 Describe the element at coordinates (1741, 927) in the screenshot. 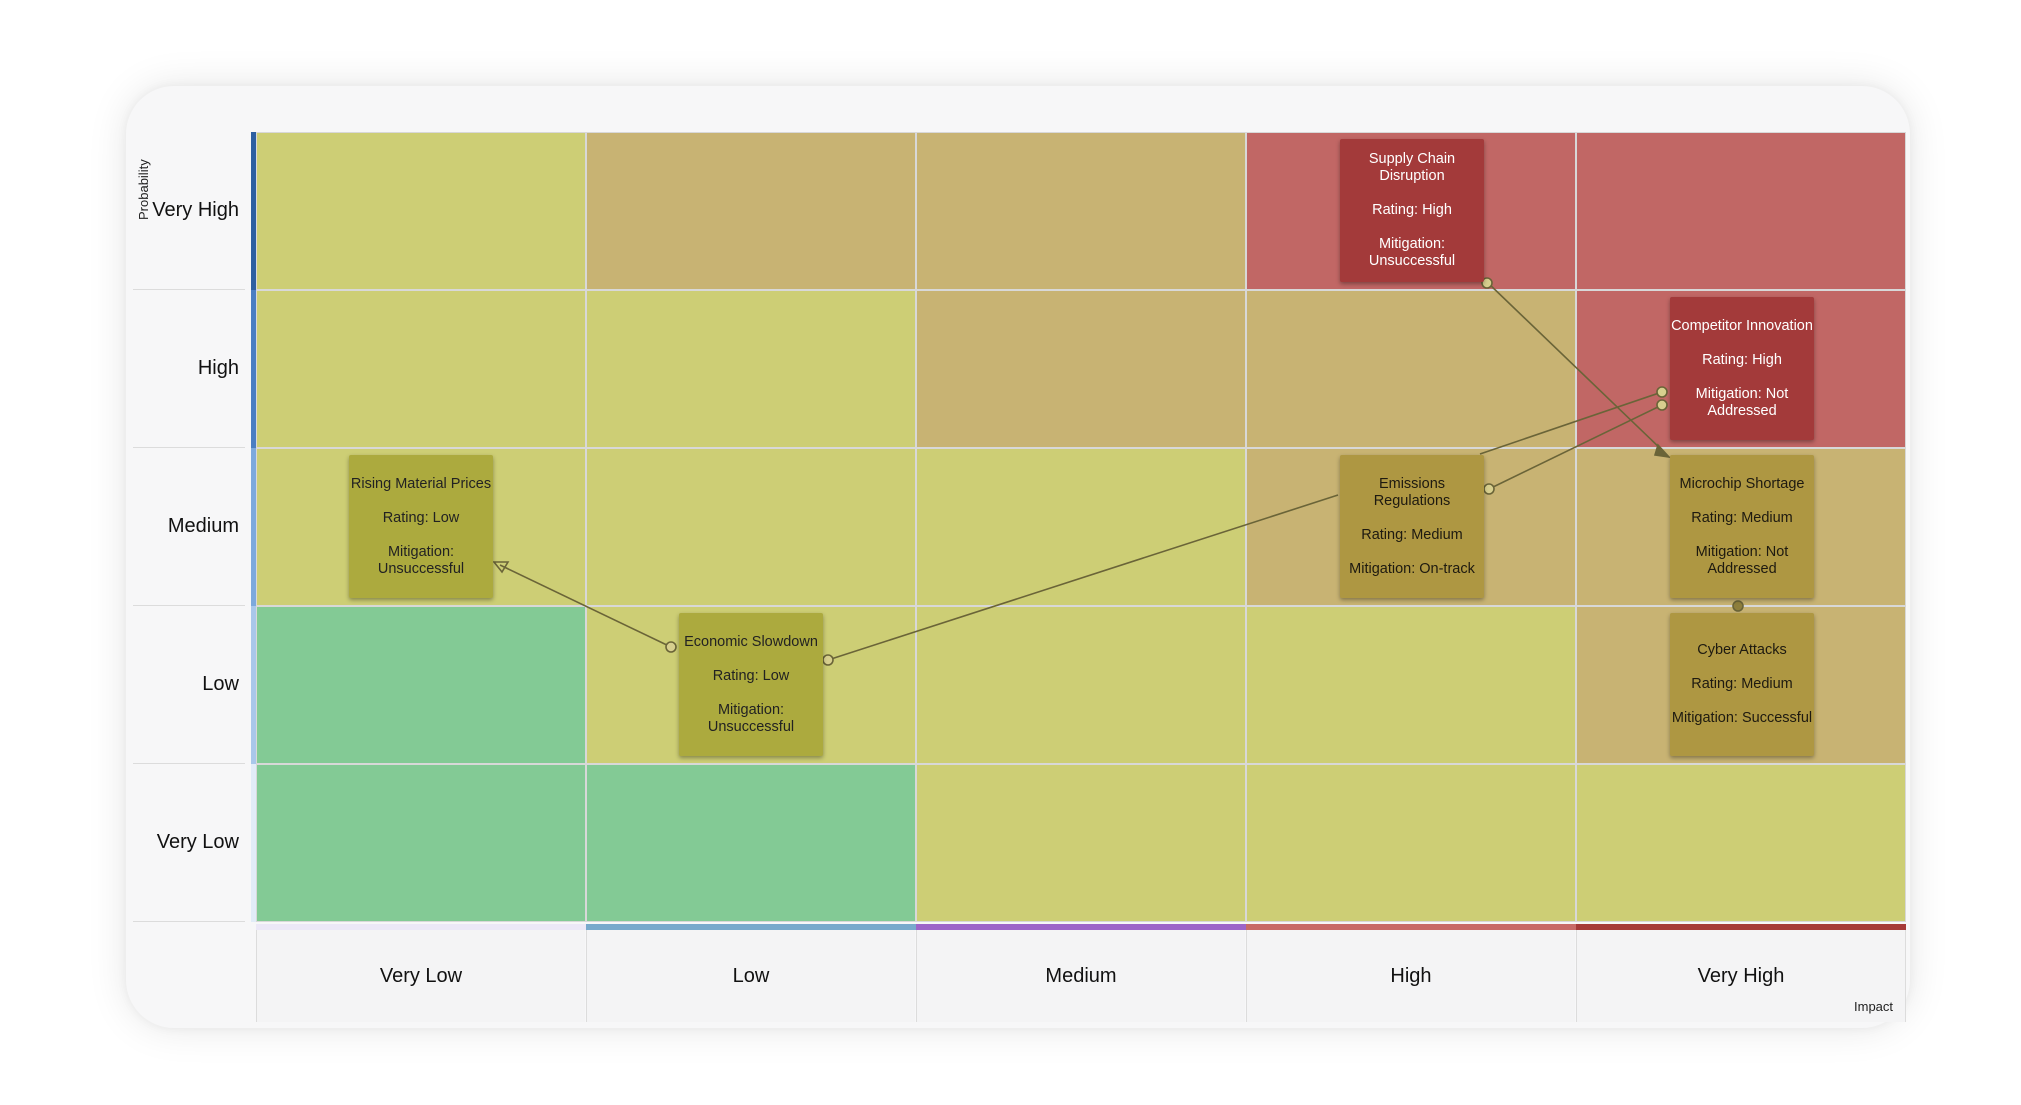

I see `col-bar-very-high` at that location.